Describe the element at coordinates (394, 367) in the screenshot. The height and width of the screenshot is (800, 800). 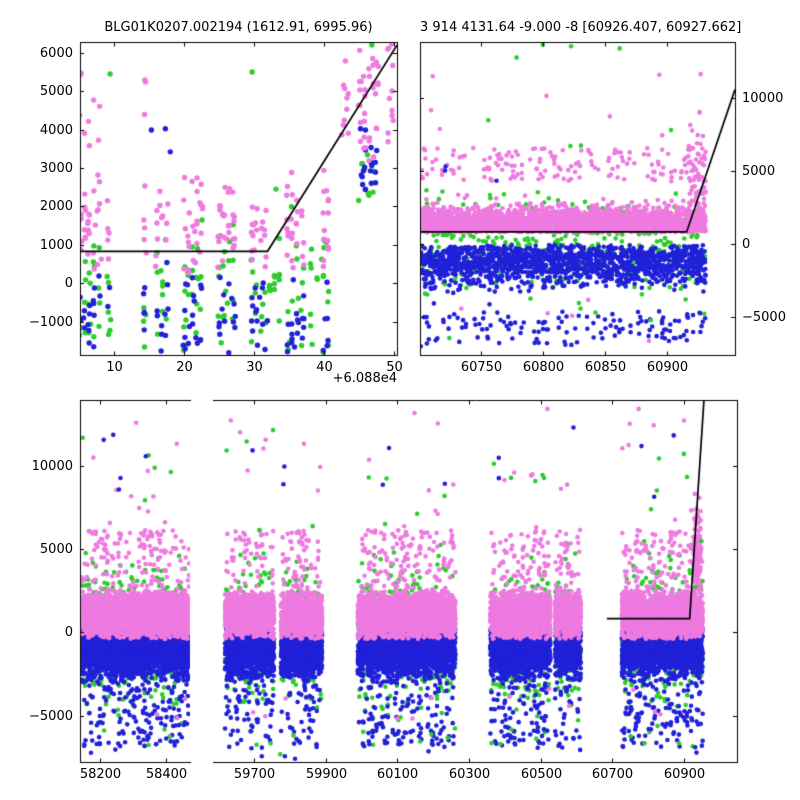
I see `x-tick-label: 50` at that location.